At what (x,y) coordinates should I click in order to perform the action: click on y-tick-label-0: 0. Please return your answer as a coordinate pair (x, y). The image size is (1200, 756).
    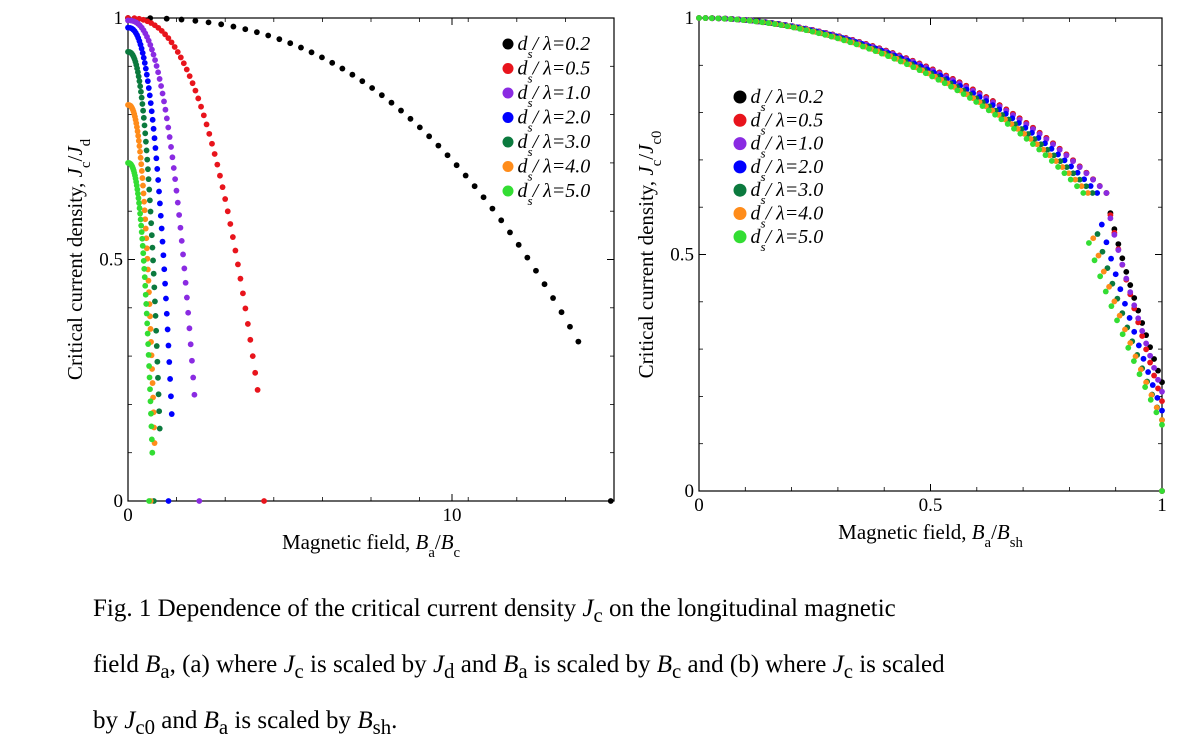
    Looking at the image, I should click on (690, 491).